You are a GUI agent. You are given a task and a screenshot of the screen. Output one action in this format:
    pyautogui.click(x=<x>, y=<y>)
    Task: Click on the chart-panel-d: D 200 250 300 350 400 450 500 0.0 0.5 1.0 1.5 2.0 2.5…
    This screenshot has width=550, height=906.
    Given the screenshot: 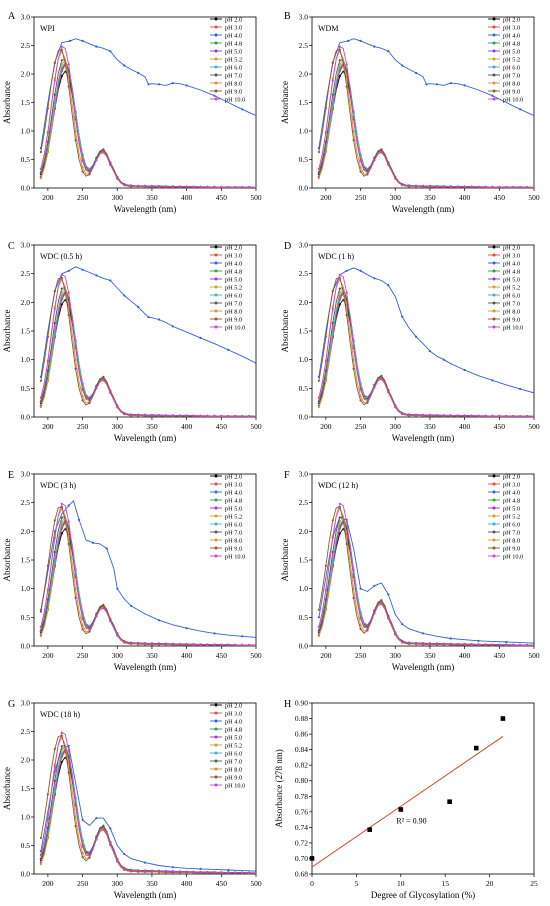 What is the action you would take?
    pyautogui.click(x=410, y=342)
    